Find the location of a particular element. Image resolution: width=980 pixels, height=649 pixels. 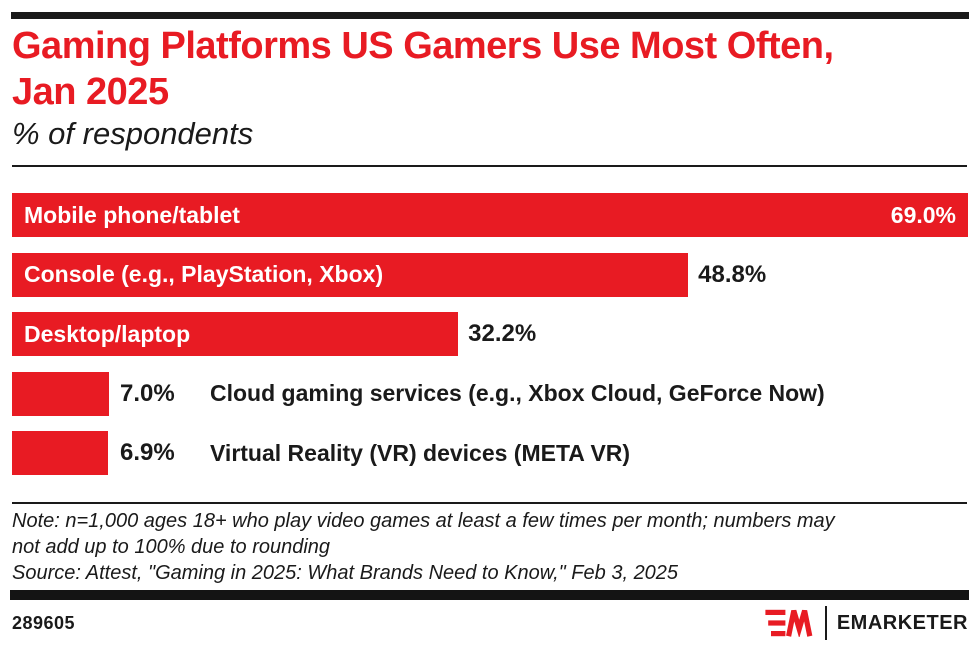

footer-bar is located at coordinates (489, 595).